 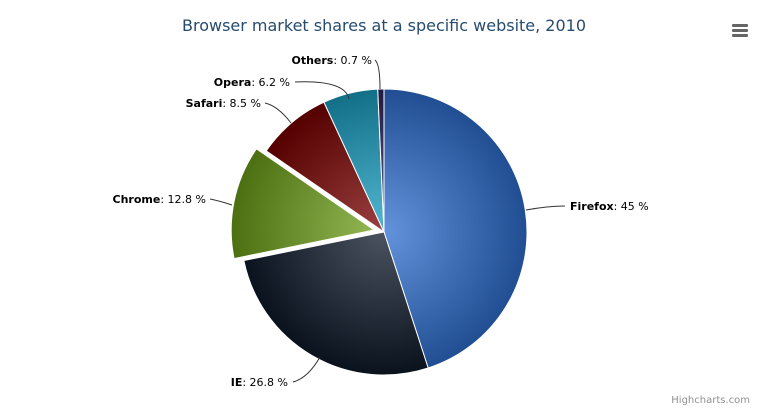 I want to click on pie-slice-firefox, so click(x=455, y=228).